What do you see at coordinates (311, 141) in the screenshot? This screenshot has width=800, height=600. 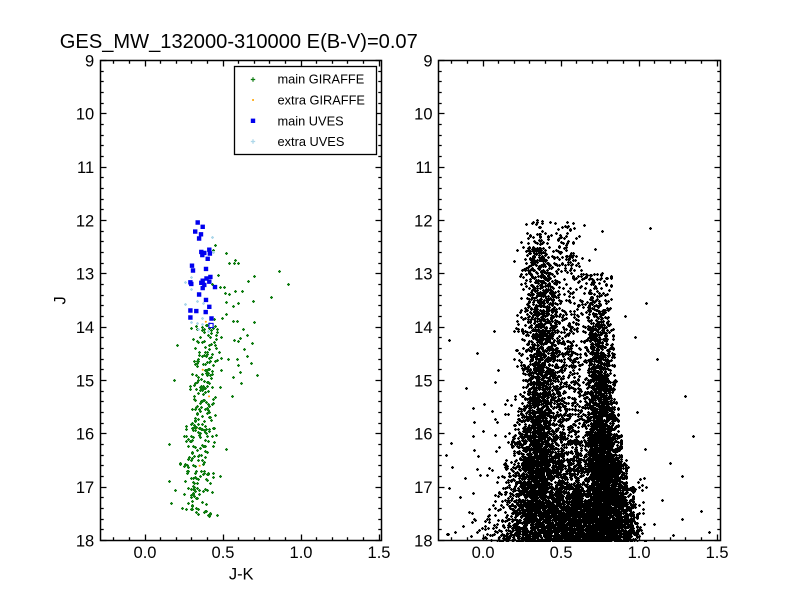 I see `svg-text: extra UVES` at bounding box center [311, 141].